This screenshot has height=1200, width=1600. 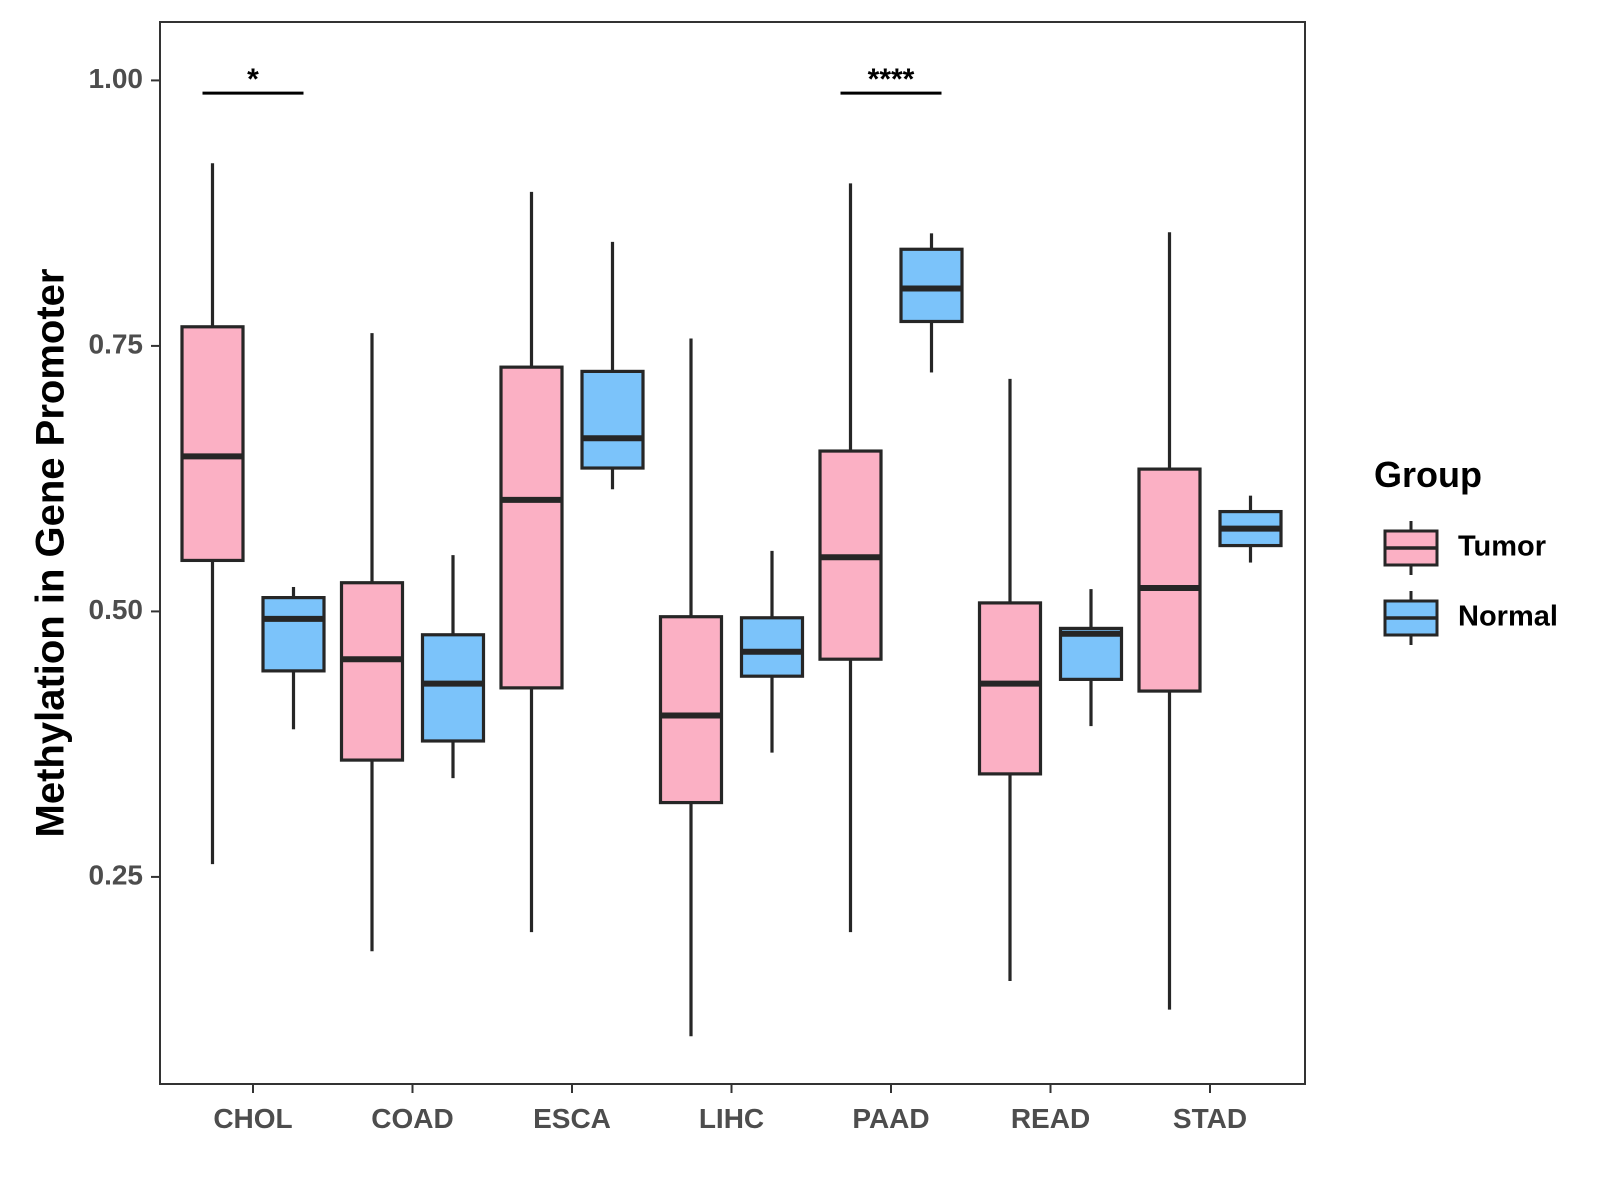 I want to click on legend-item-normal: Normal, so click(x=1470, y=618).